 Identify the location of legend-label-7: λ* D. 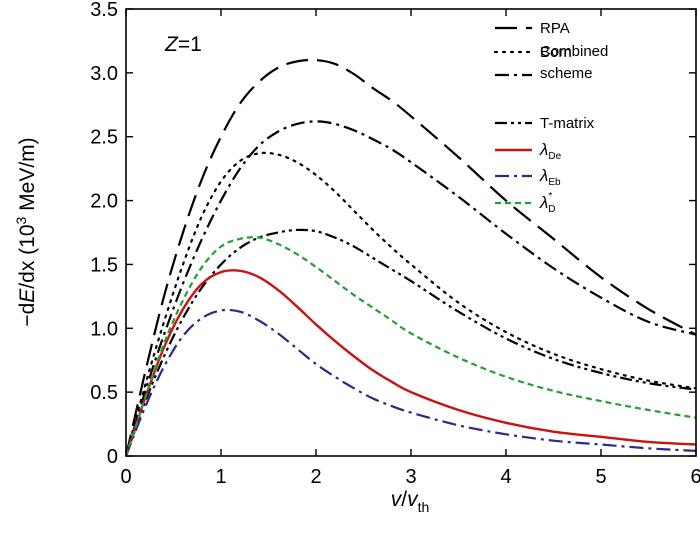
(547, 203).